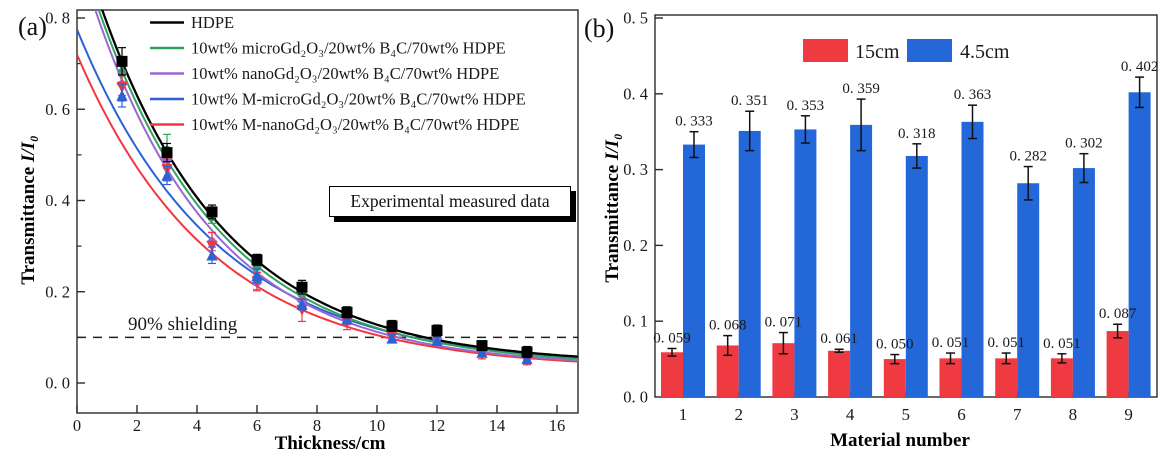  I want to click on bar-value-label-4-5cm: 0. 359, so click(861, 89).